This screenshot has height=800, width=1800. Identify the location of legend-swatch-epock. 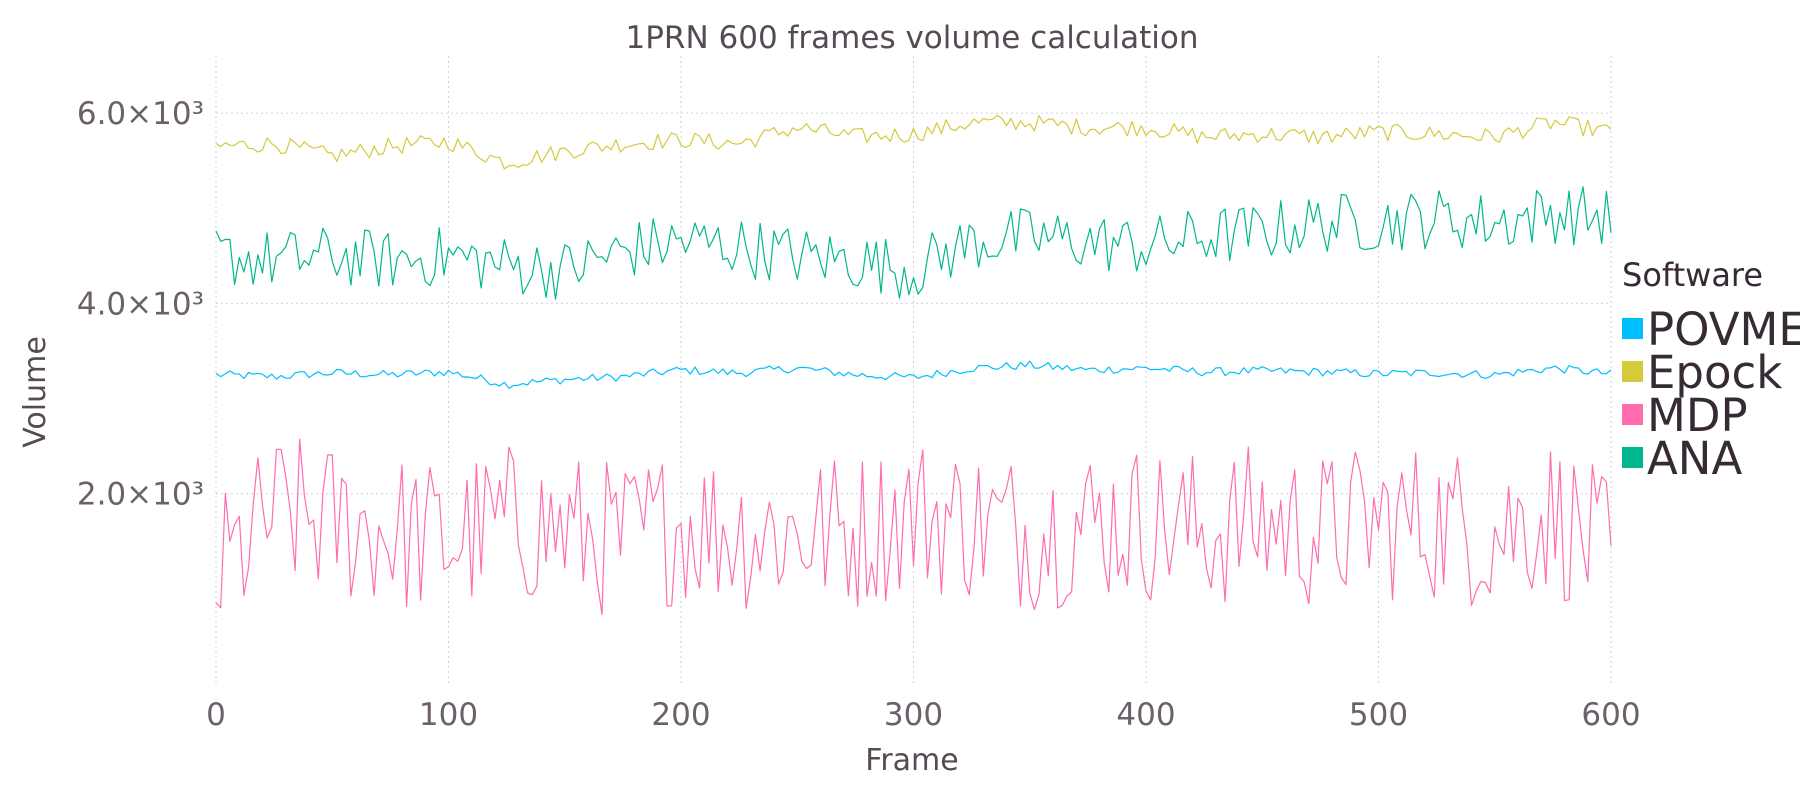
(1632, 371).